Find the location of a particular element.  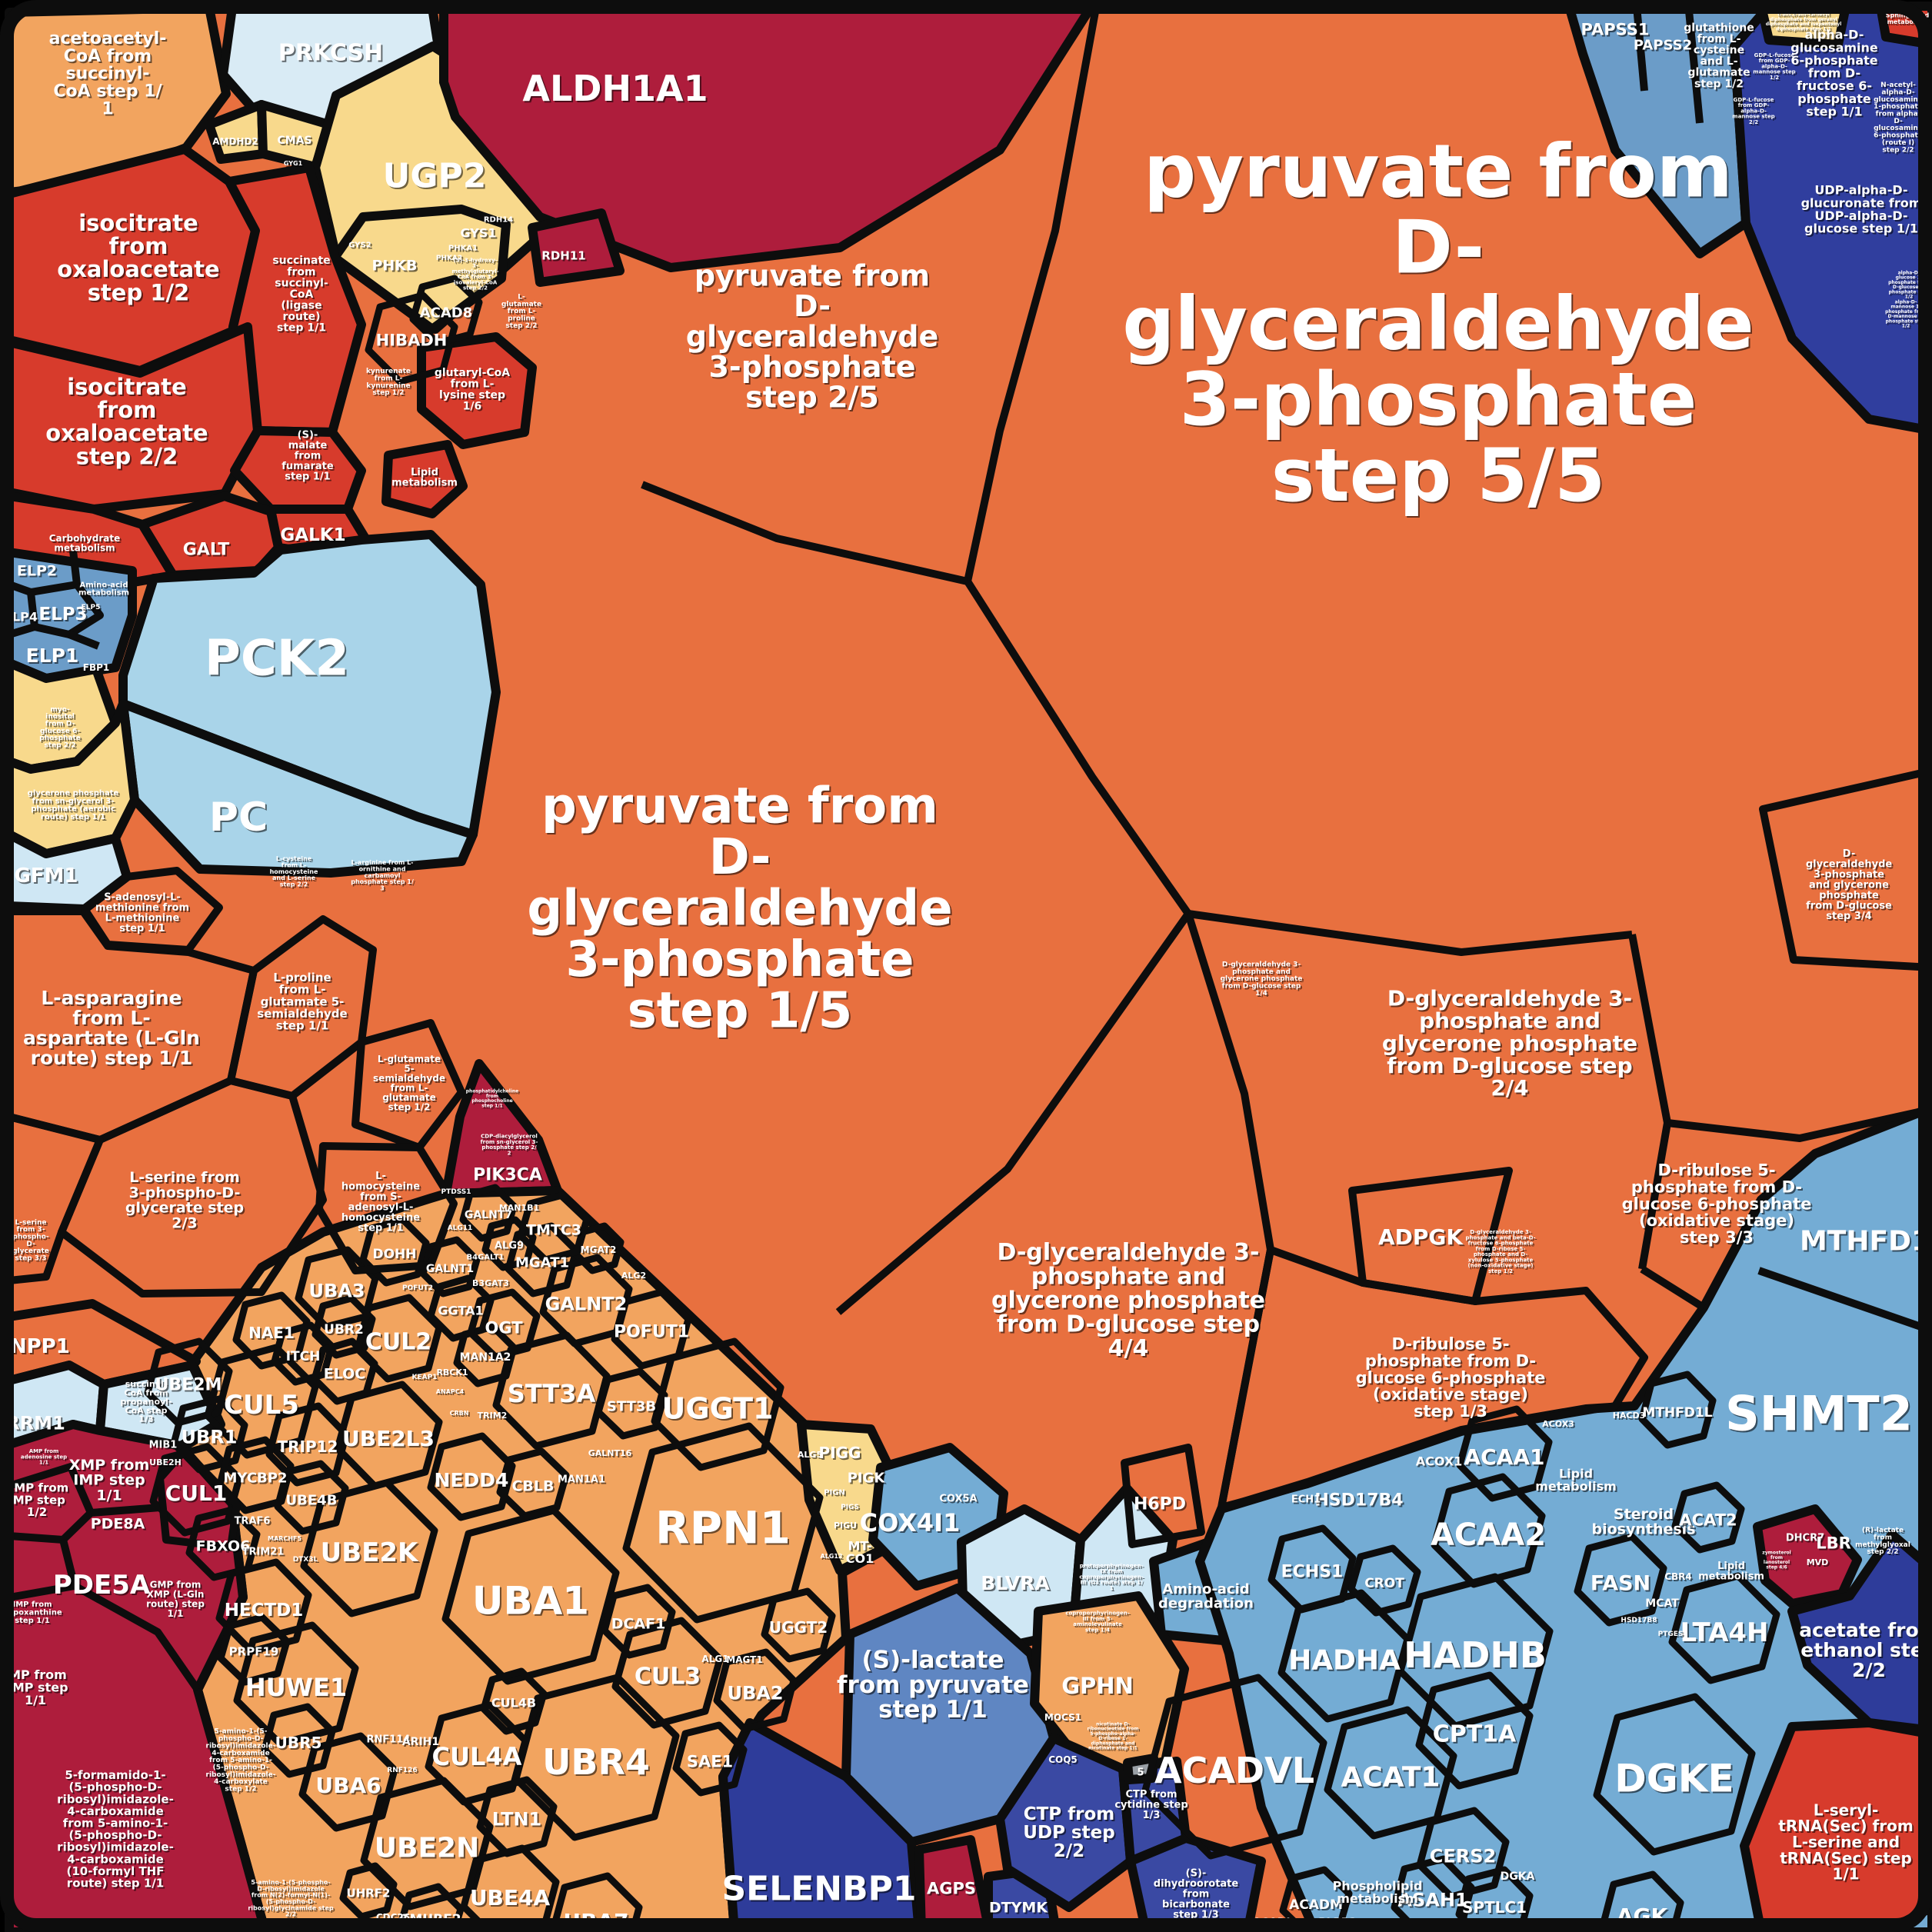

cell-uhrf2 is located at coordinates (368, 1891).